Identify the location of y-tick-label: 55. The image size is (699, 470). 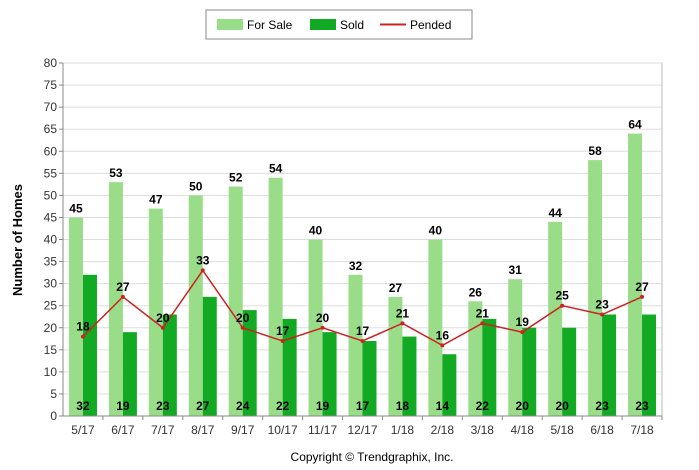
(51, 173).